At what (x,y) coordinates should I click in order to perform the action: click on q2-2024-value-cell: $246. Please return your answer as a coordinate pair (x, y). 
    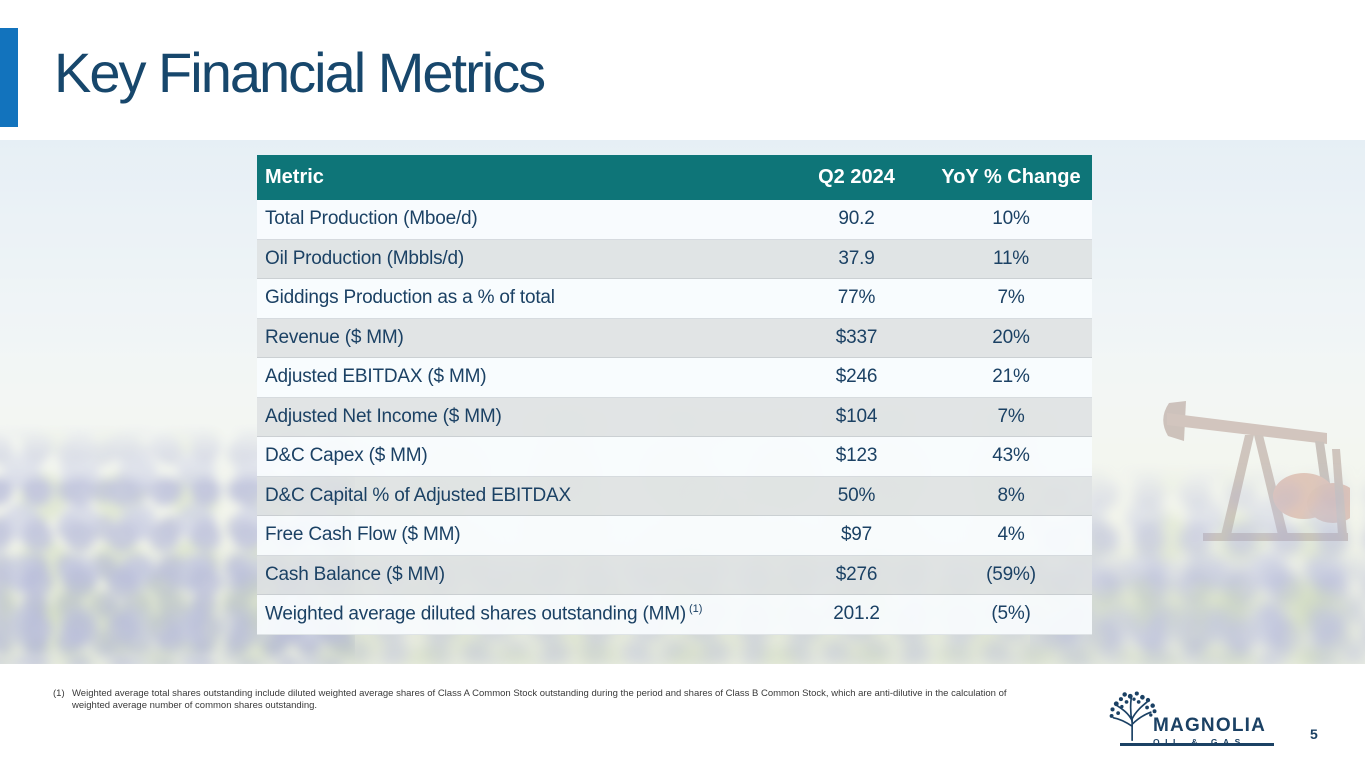
    Looking at the image, I should click on (856, 377).